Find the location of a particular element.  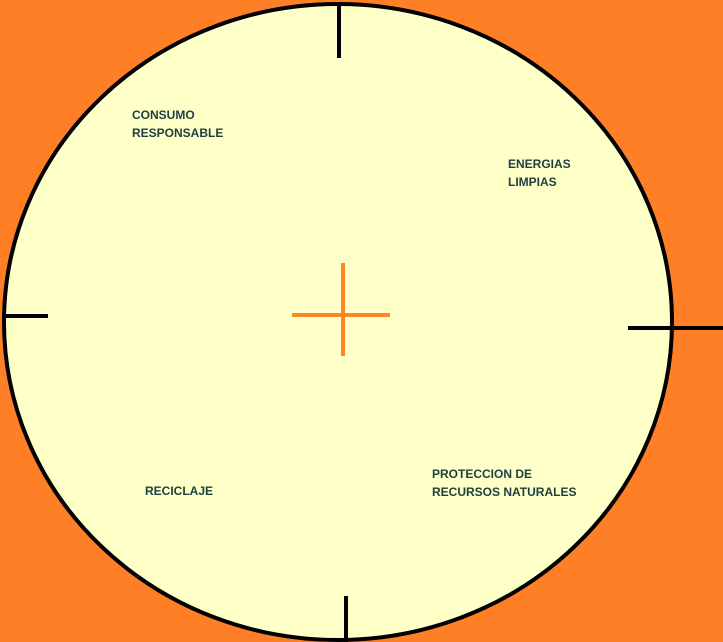

label-line: LIMPIAS is located at coordinates (532, 182).